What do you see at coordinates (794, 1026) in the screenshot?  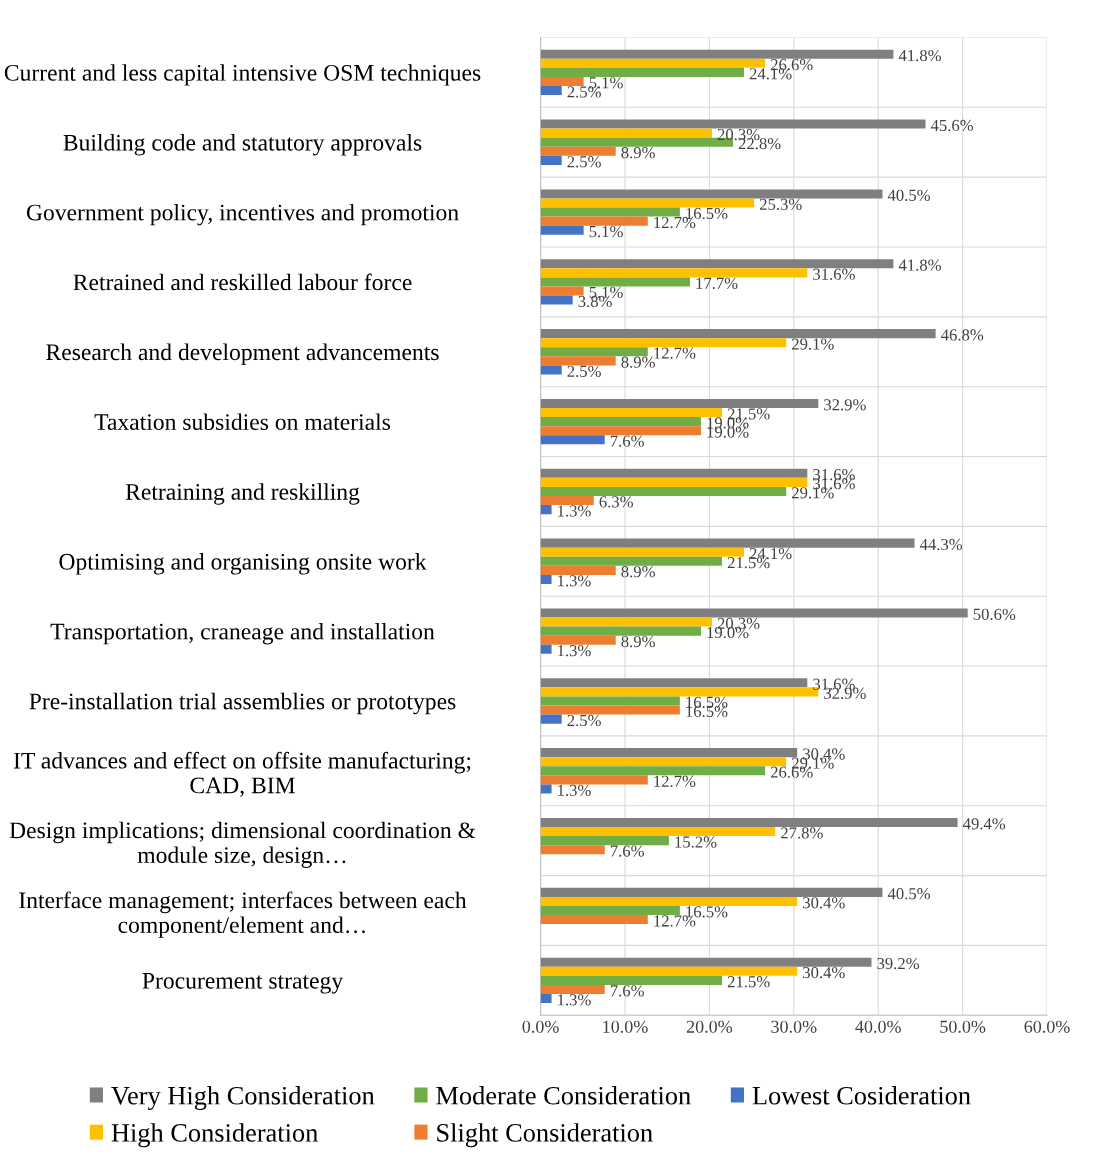 I see `x-tick-label: 30.0%` at bounding box center [794, 1026].